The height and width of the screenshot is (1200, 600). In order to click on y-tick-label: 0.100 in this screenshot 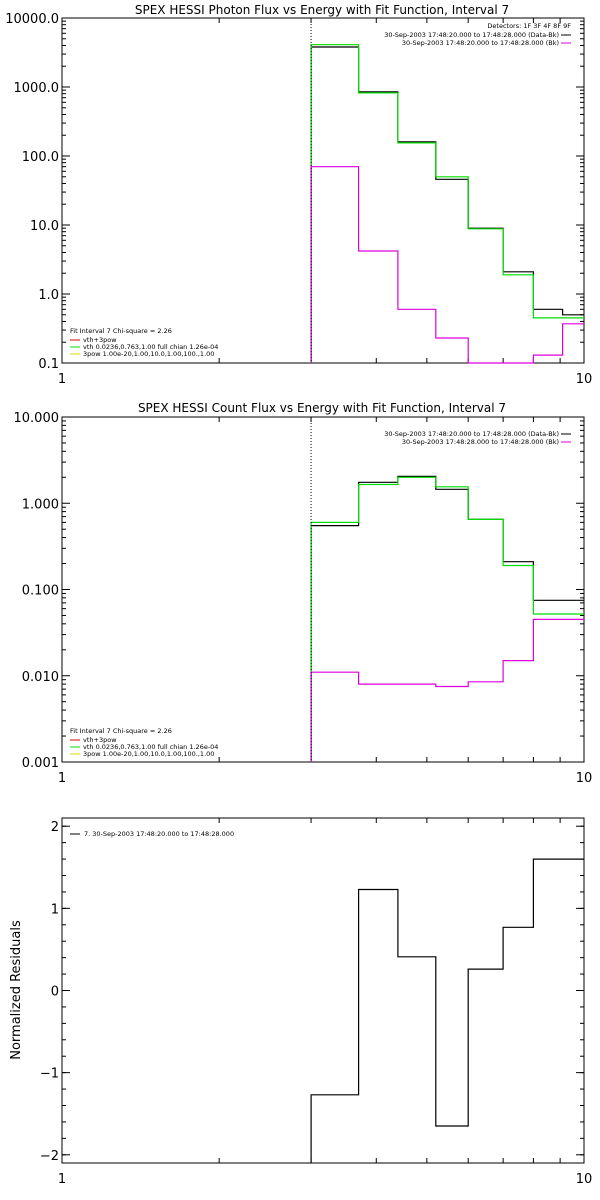, I will do `click(40, 591)`.